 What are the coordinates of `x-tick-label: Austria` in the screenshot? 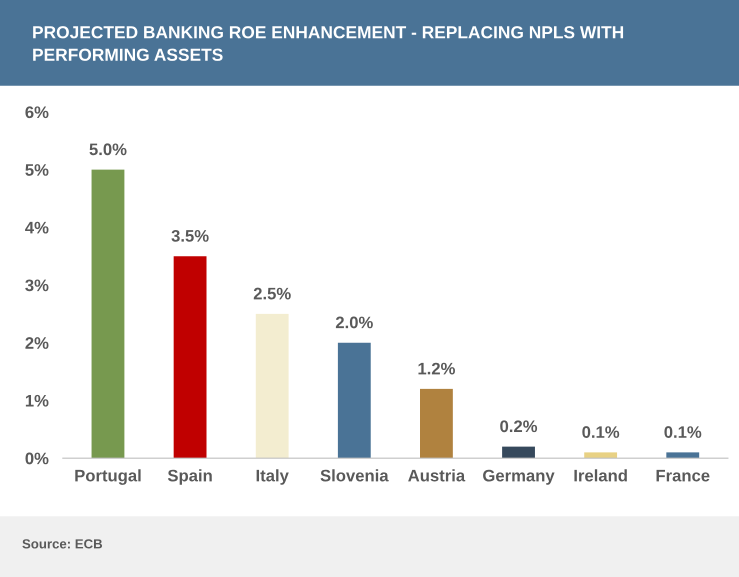 It's located at (437, 475).